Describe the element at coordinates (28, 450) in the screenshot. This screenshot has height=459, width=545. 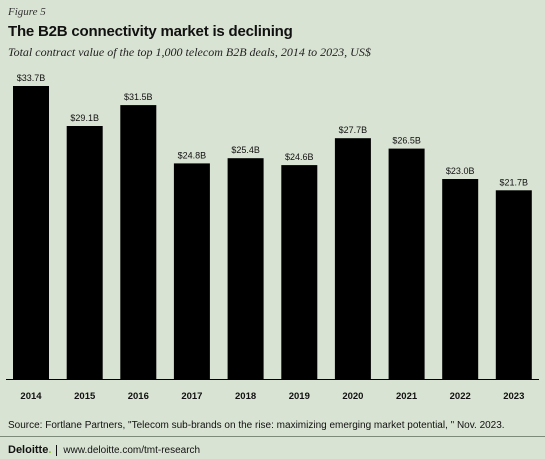
I see `deloitte-logo: Deloitte` at that location.